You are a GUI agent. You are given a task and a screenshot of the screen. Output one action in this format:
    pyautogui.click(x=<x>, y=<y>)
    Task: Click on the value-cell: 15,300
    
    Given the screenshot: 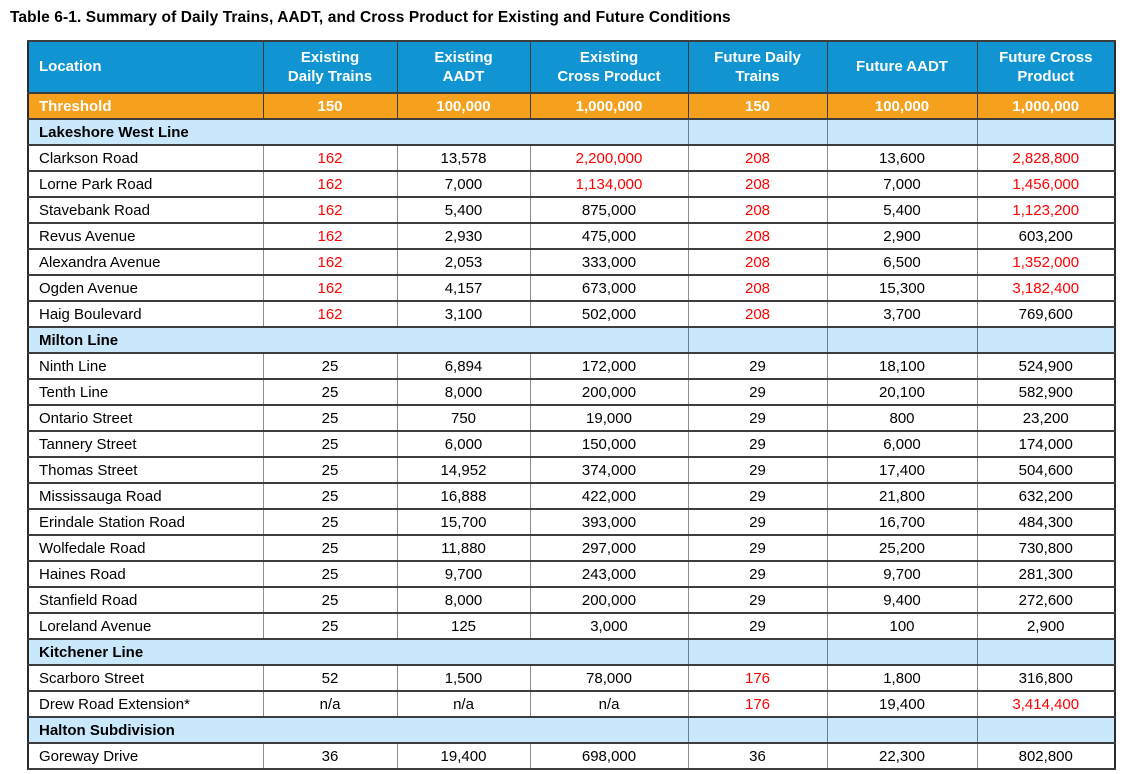 What is the action you would take?
    pyautogui.click(x=902, y=288)
    